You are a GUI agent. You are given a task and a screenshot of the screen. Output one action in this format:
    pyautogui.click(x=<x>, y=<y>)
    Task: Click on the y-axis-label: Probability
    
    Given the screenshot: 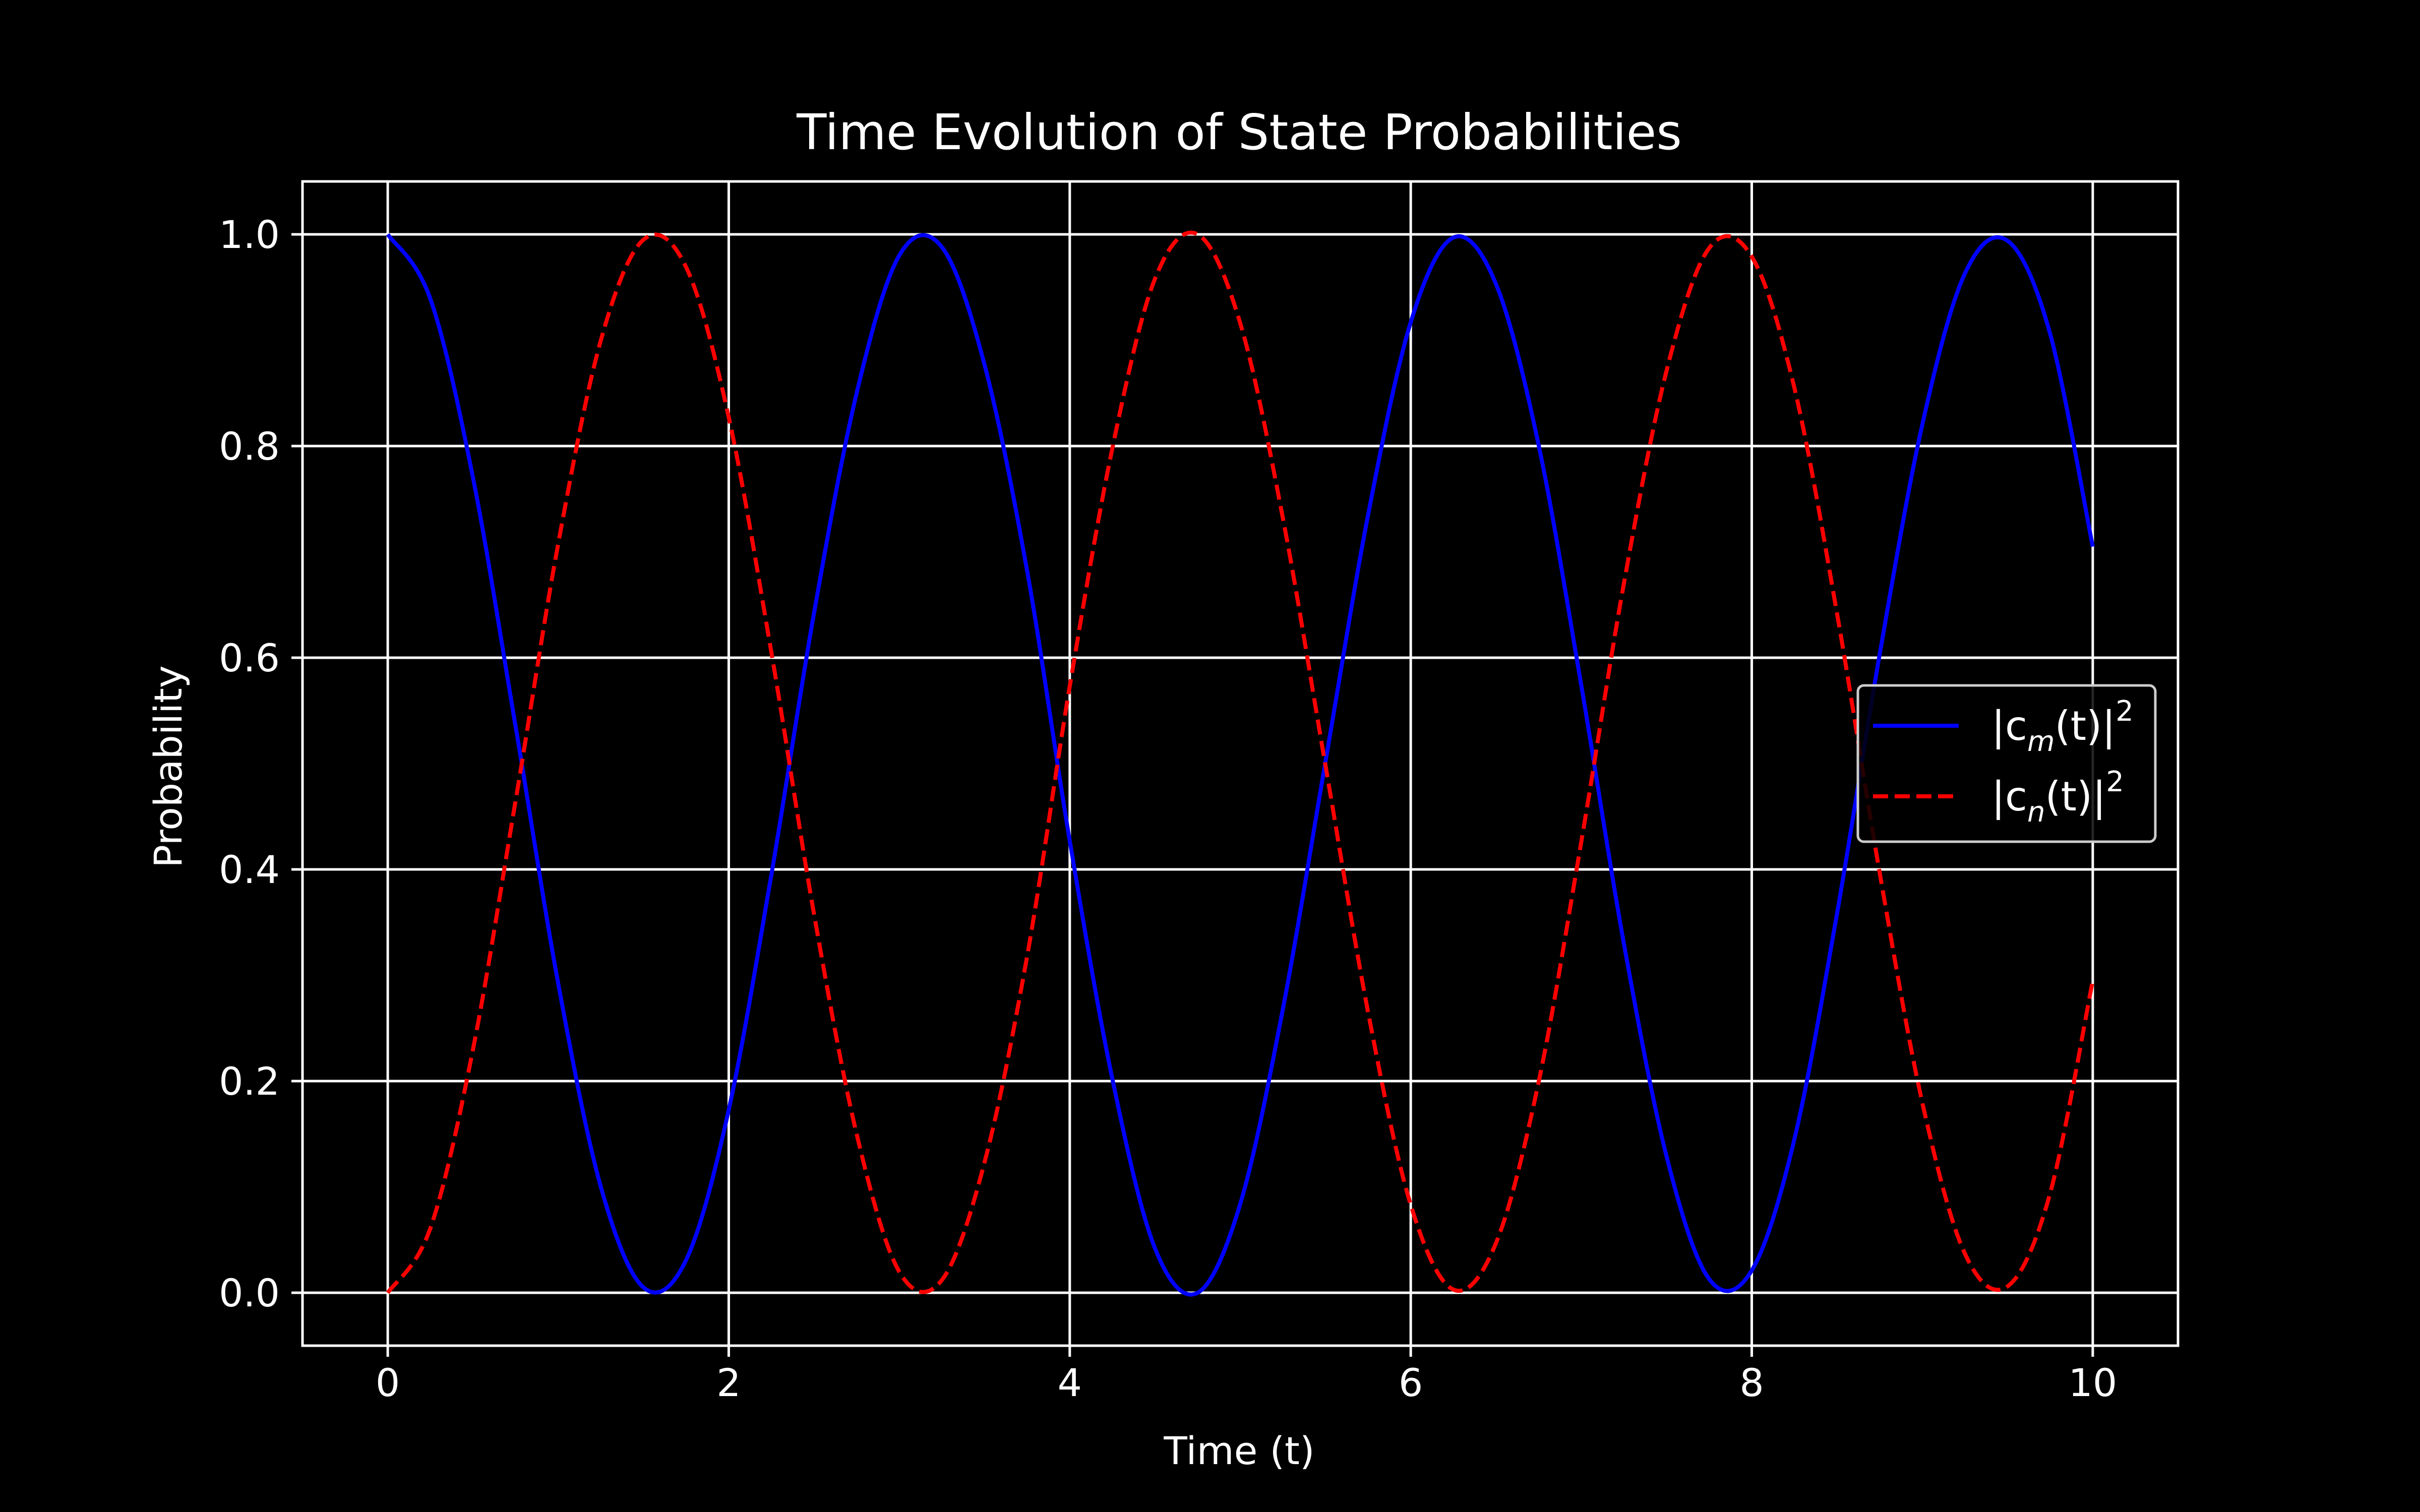 What is the action you would take?
    pyautogui.click(x=168, y=767)
    